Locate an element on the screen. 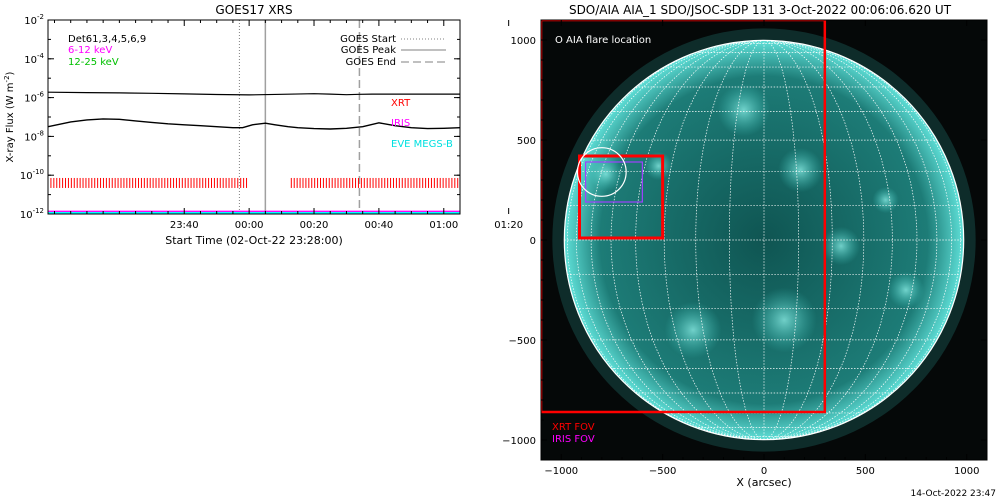 This screenshot has height=500, width=1000. xrs-xtick-label: 00:00 is located at coordinates (249, 225).